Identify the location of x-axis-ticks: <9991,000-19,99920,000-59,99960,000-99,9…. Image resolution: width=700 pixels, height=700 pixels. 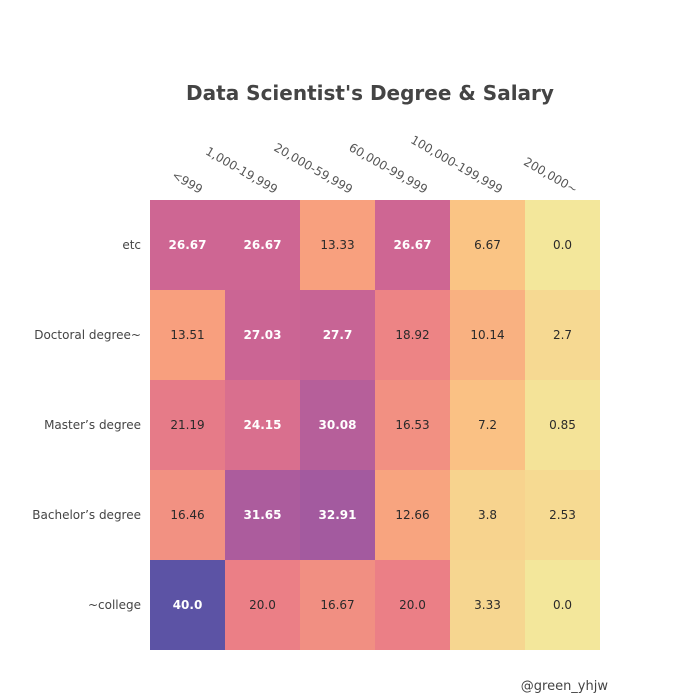
(374, 165).